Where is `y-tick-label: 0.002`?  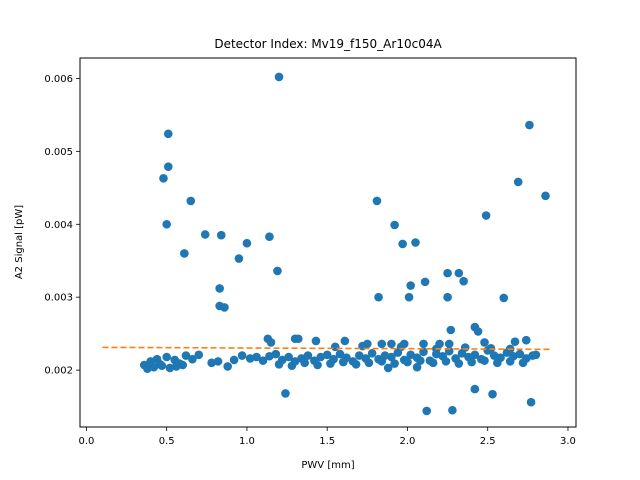 y-tick-label: 0.002 is located at coordinates (58, 371).